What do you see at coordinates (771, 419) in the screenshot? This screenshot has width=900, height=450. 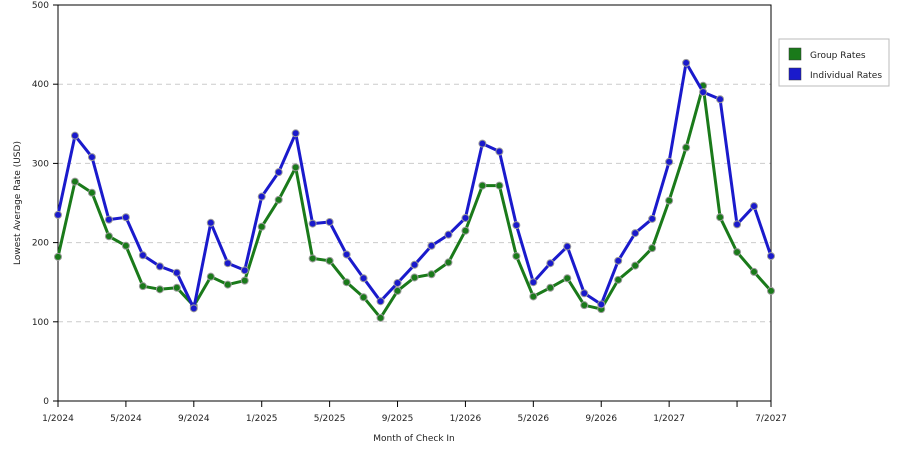 I see `x-tick-label: 7/2027` at bounding box center [771, 419].